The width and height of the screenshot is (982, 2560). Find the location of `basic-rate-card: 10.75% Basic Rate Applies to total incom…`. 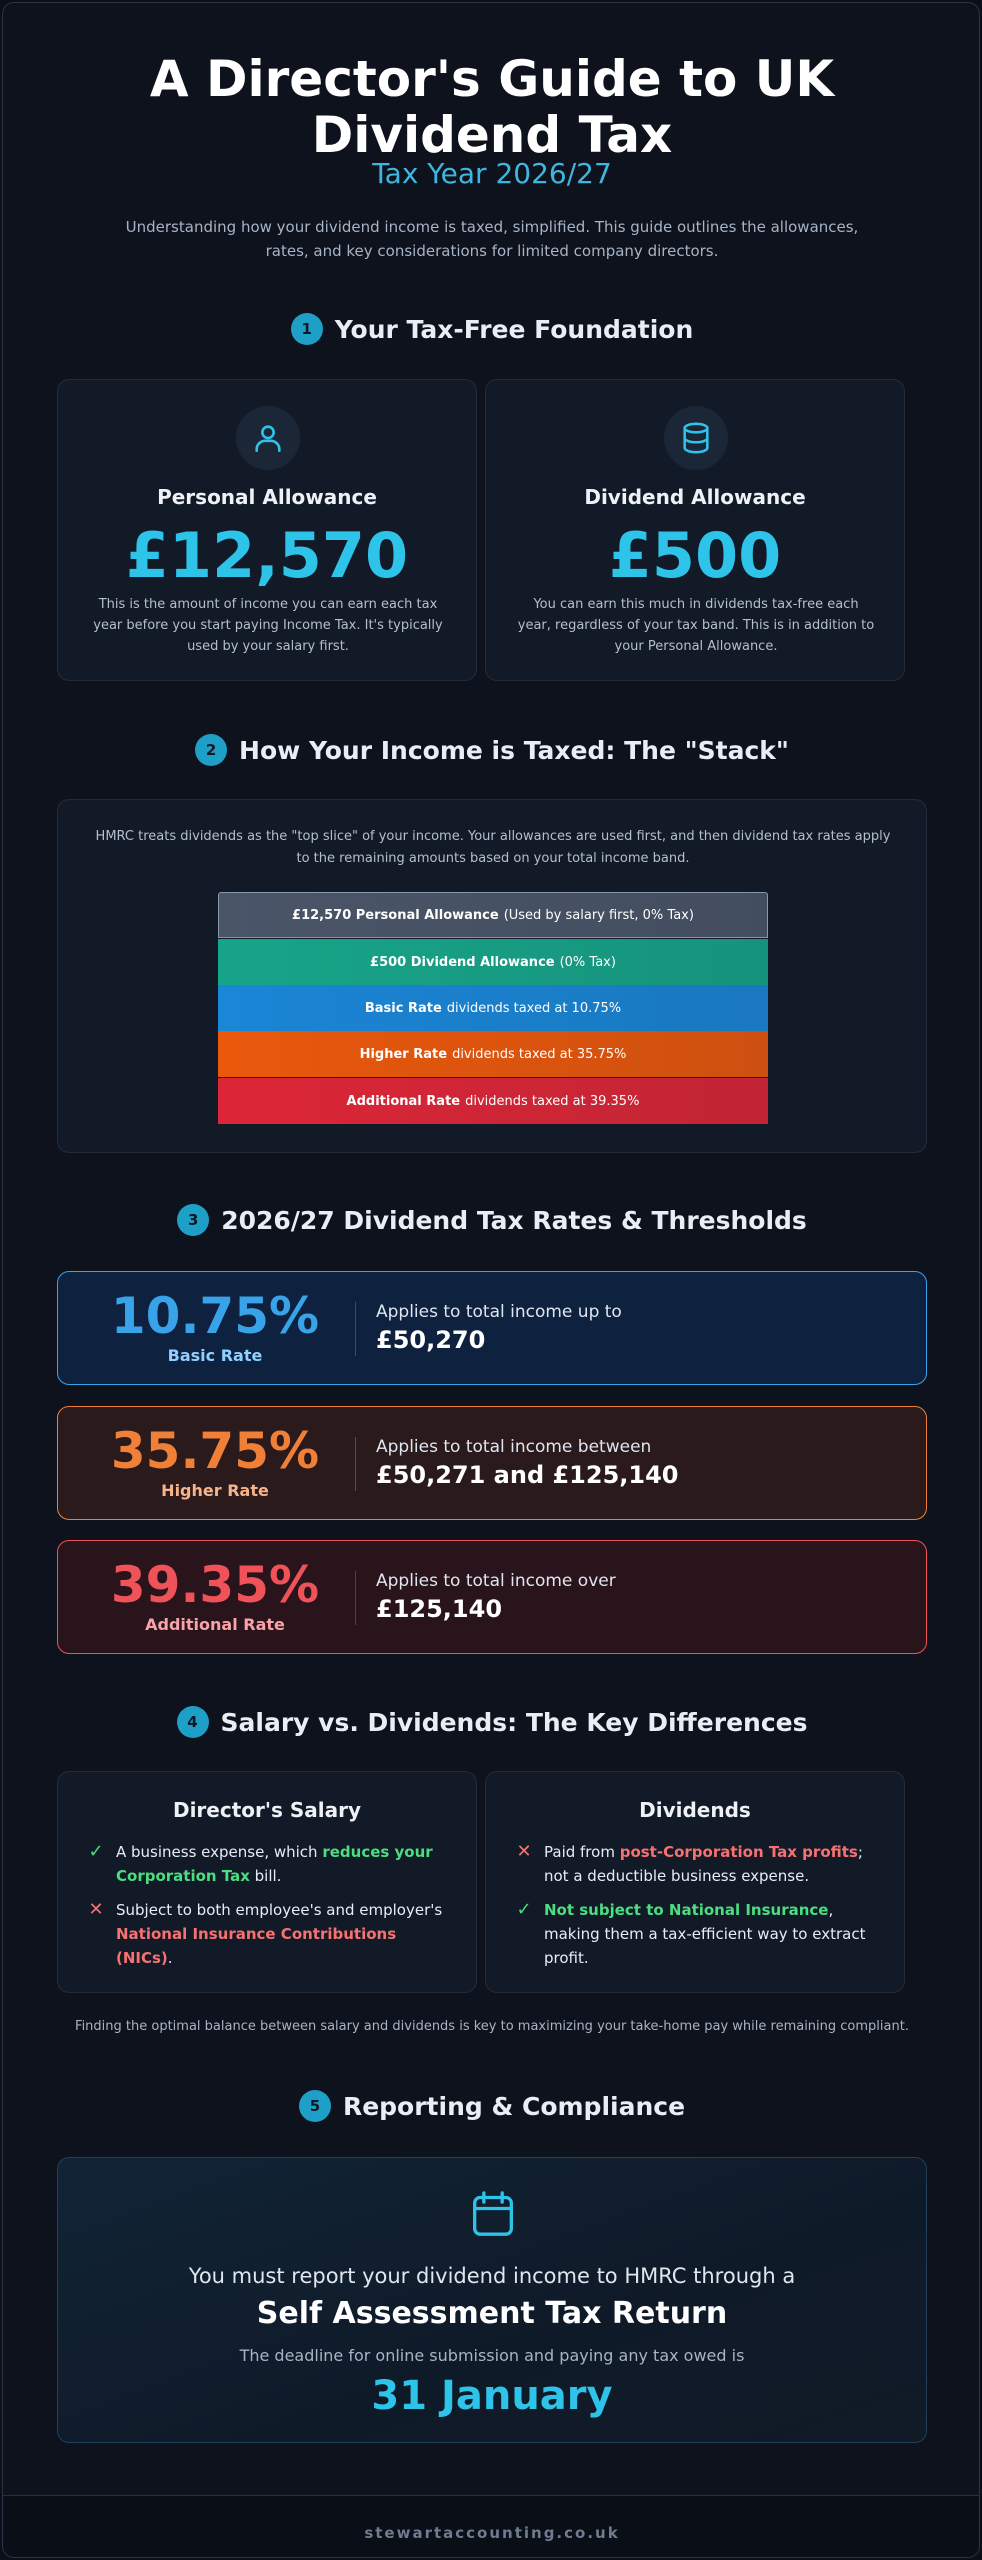

basic-rate-card: 10.75% Basic Rate Applies to total incom… is located at coordinates (492, 1328).